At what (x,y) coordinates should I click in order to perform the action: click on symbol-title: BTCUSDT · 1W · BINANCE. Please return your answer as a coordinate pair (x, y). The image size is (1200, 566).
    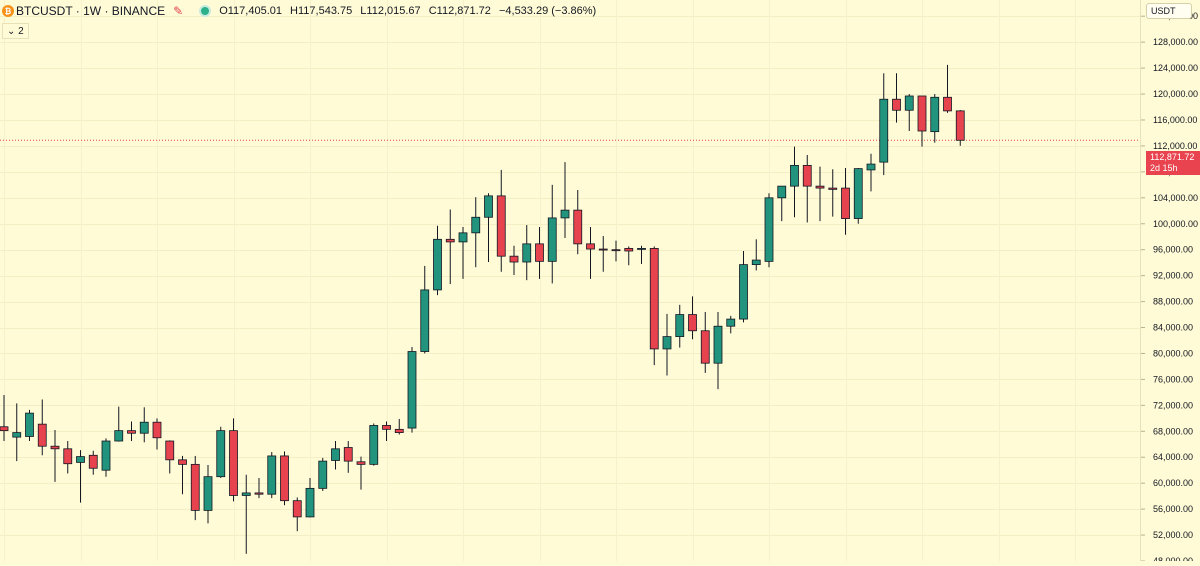
    Looking at the image, I should click on (91, 11).